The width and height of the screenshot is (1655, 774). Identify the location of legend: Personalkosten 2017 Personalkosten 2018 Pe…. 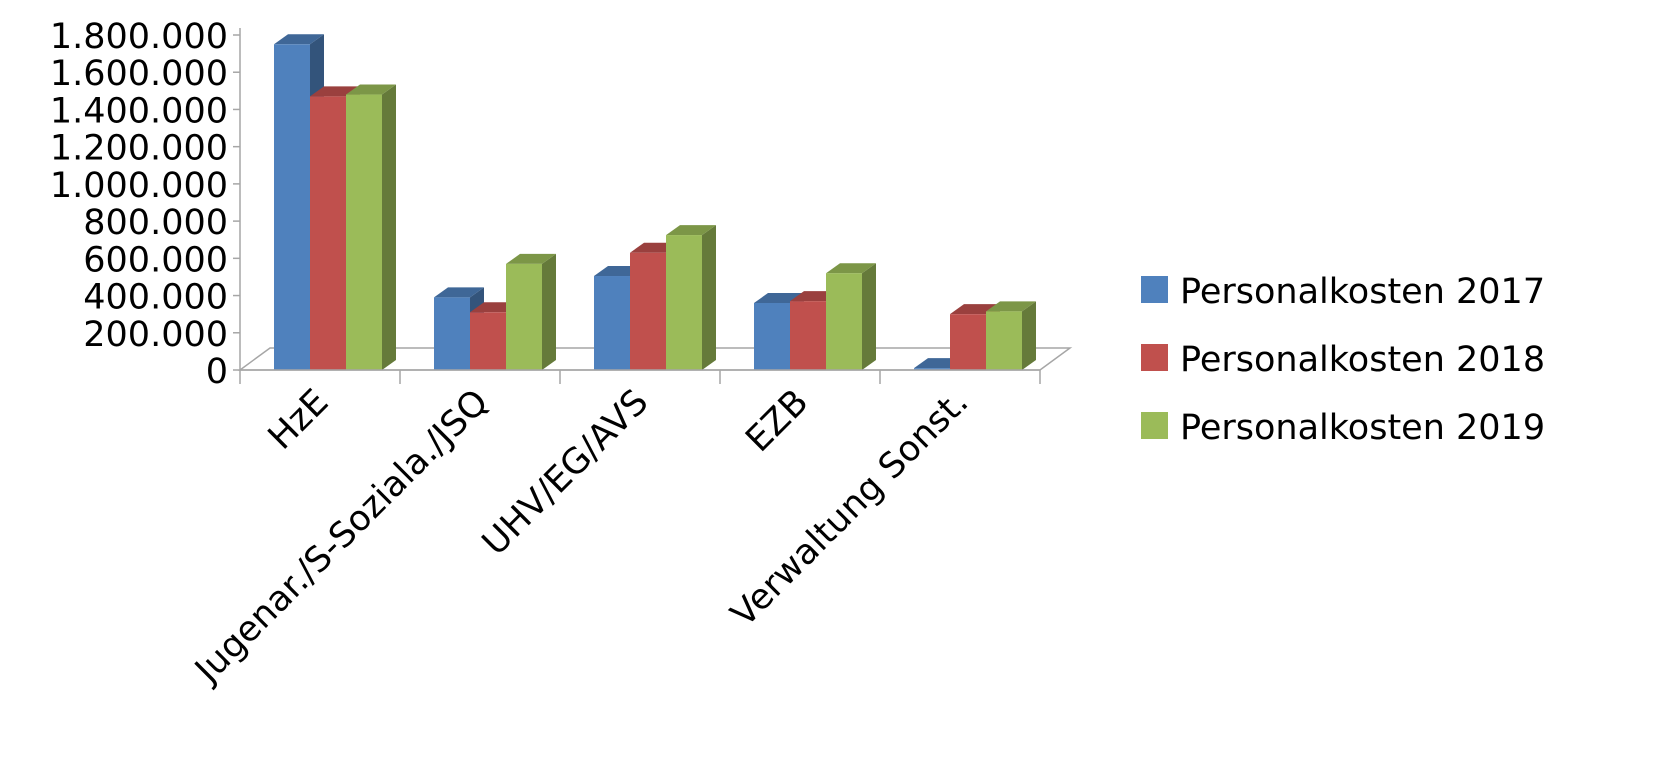
(1343, 360).